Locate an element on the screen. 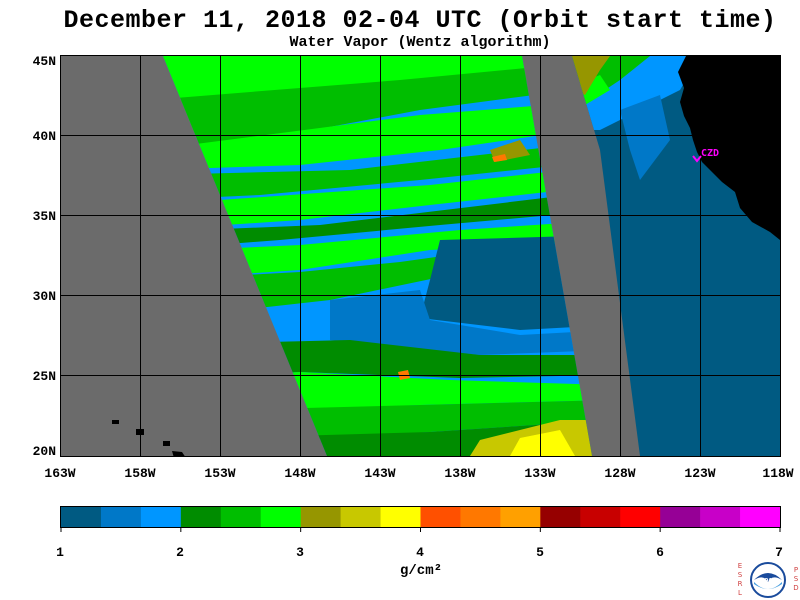  colorbar-tick-label: 2 is located at coordinates (180, 552).